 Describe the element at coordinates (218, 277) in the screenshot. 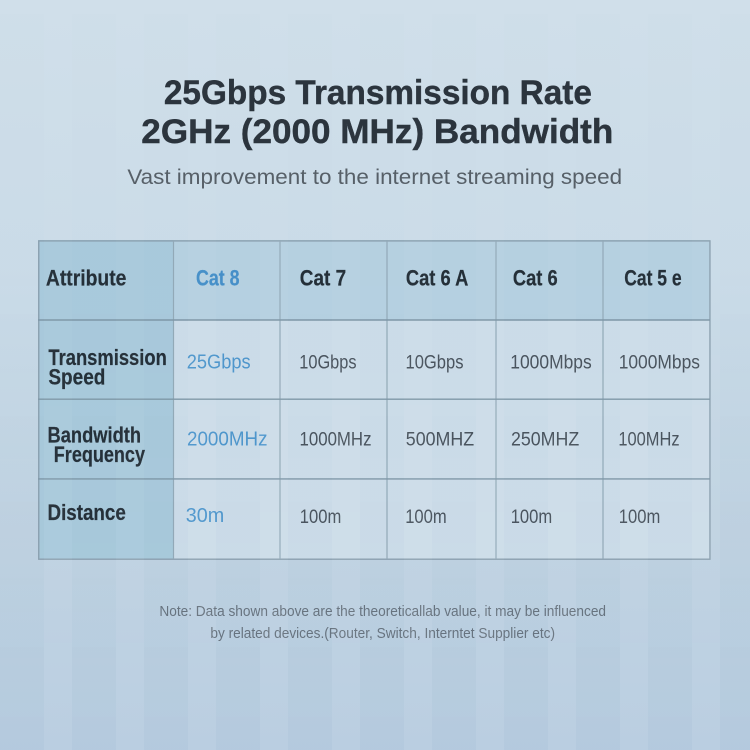

I see `svg-text: Cat 8` at that location.